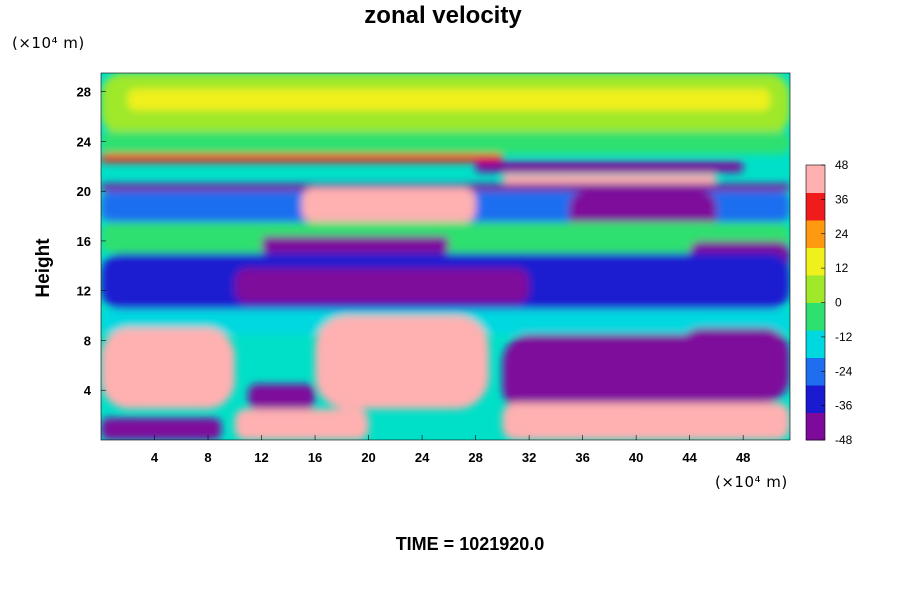 The height and width of the screenshot is (600, 900). Describe the element at coordinates (529, 457) in the screenshot. I see `x-tick-label: 32` at that location.